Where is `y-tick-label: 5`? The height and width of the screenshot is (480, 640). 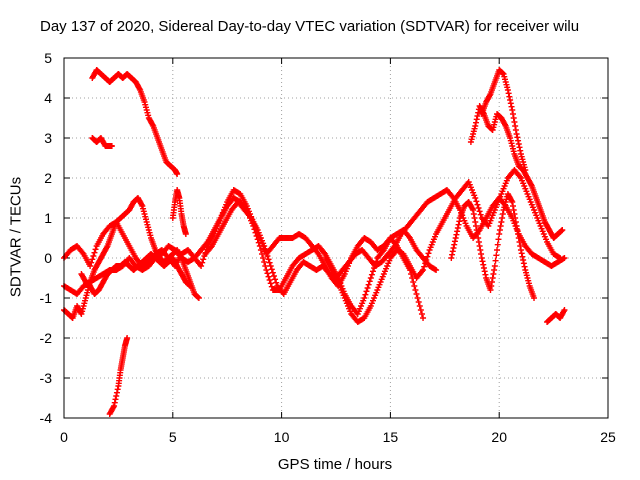
y-tick-label: 5 is located at coordinates (48, 58).